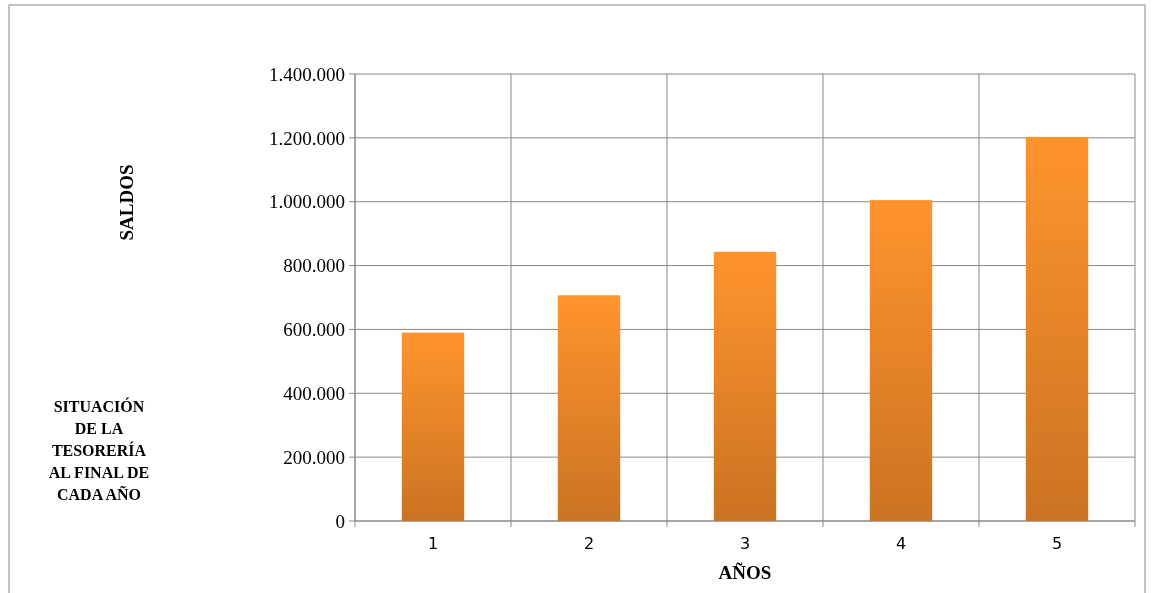 The height and width of the screenshot is (593, 1152). What do you see at coordinates (433, 543) in the screenshot?
I see `x-tick-label: 1` at bounding box center [433, 543].